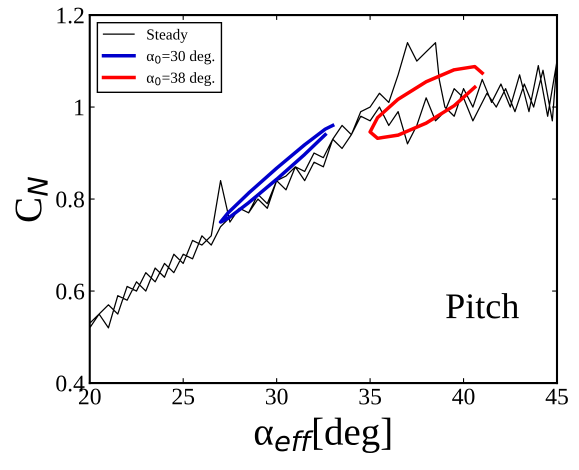  What do you see at coordinates (482, 305) in the screenshot?
I see `annotation: Pitch` at bounding box center [482, 305].